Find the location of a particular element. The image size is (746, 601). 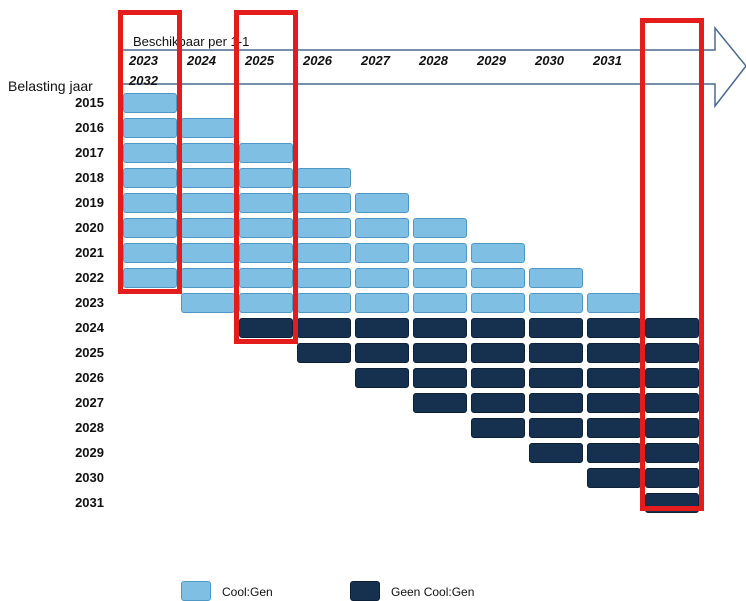

cell-2028-2029 is located at coordinates (498, 428).